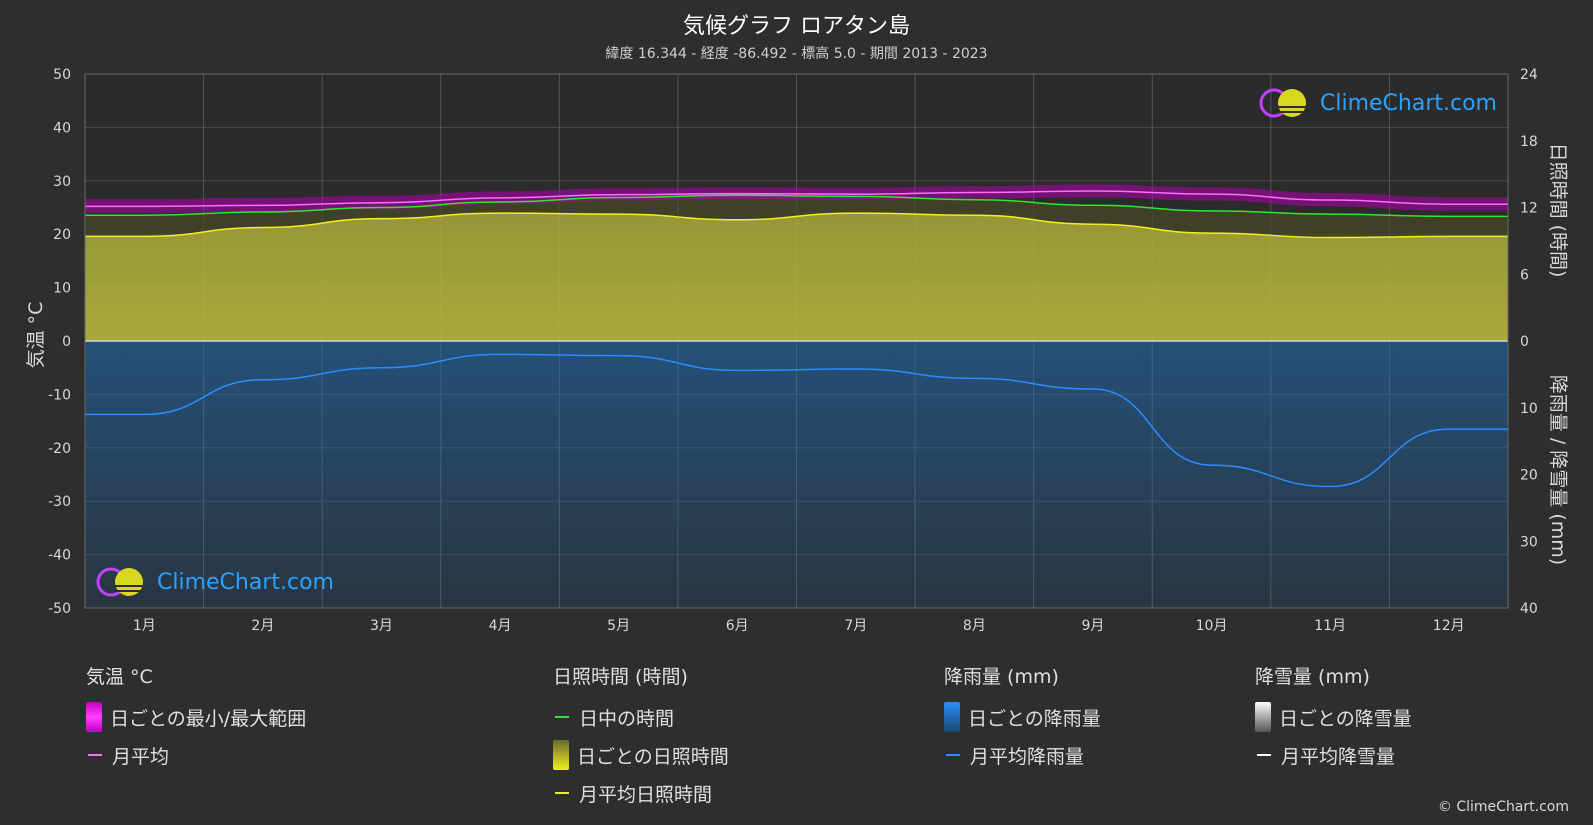 The width and height of the screenshot is (1593, 825). I want to click on legend-label: 月平均日照時間, so click(646, 794).